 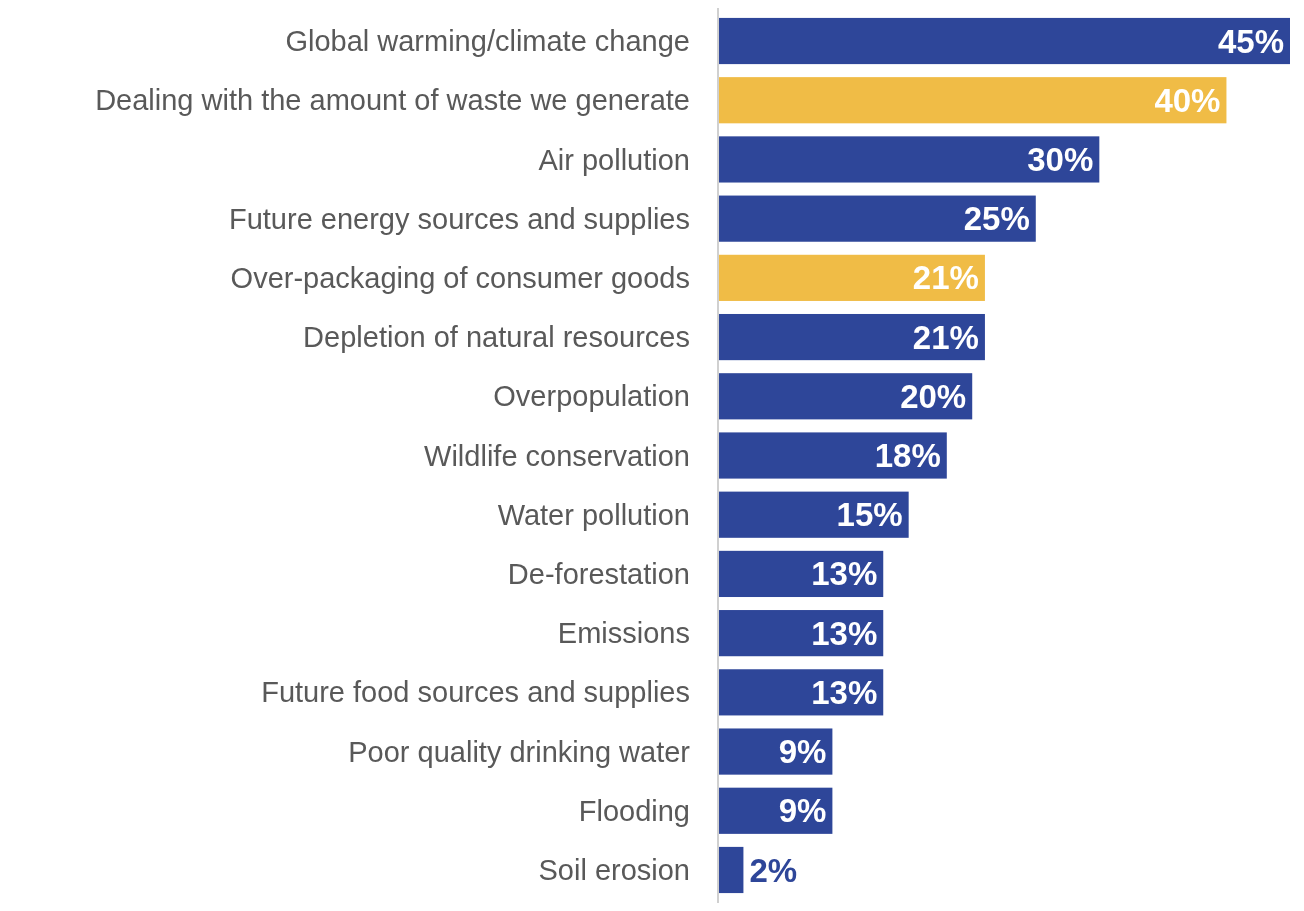 What do you see at coordinates (591, 396) in the screenshot?
I see `y-tick-label: Overpopulation` at bounding box center [591, 396].